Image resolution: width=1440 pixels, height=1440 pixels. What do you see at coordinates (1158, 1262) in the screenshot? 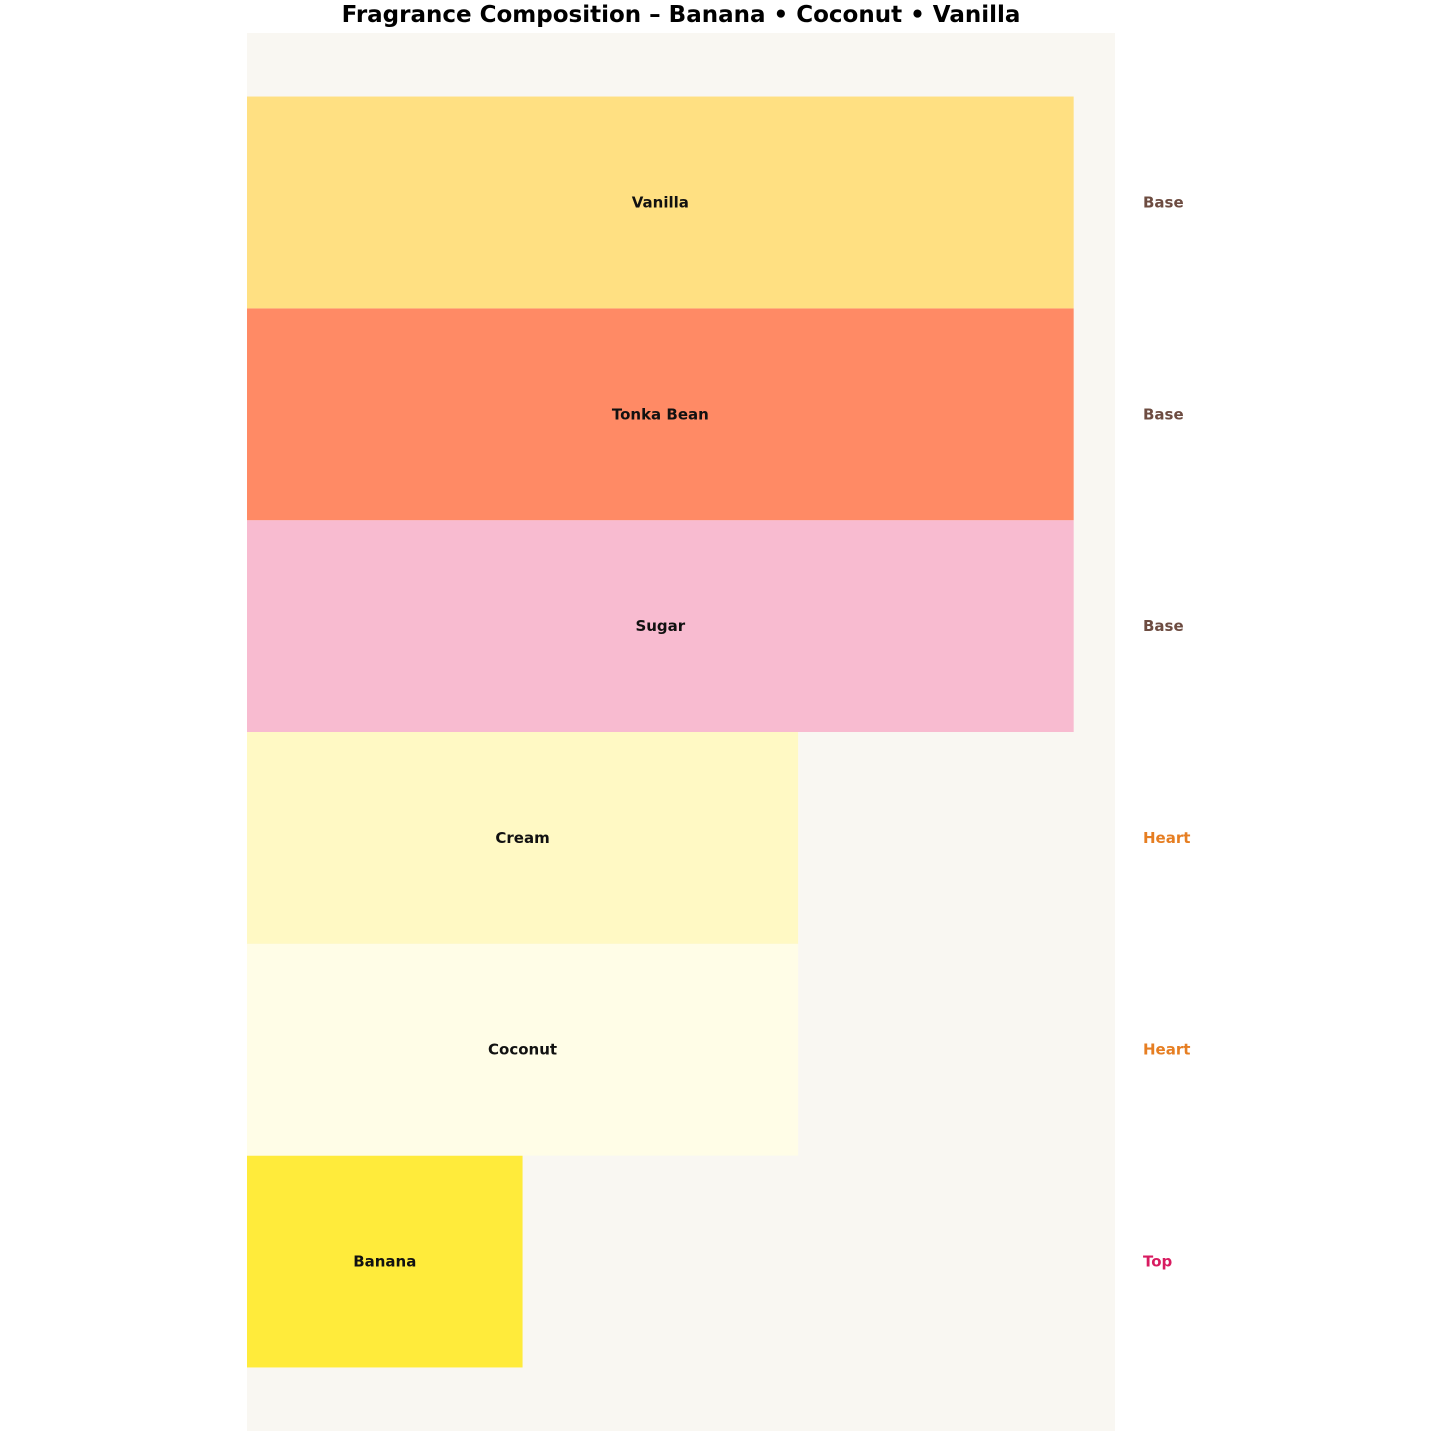
I see `tier-label: Top` at bounding box center [1158, 1262].